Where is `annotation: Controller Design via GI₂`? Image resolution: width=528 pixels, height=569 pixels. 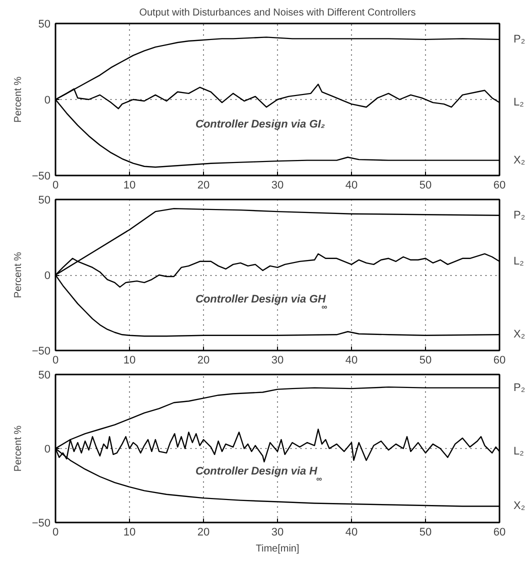
annotation: Controller Design via GI₂ is located at coordinates (260, 124).